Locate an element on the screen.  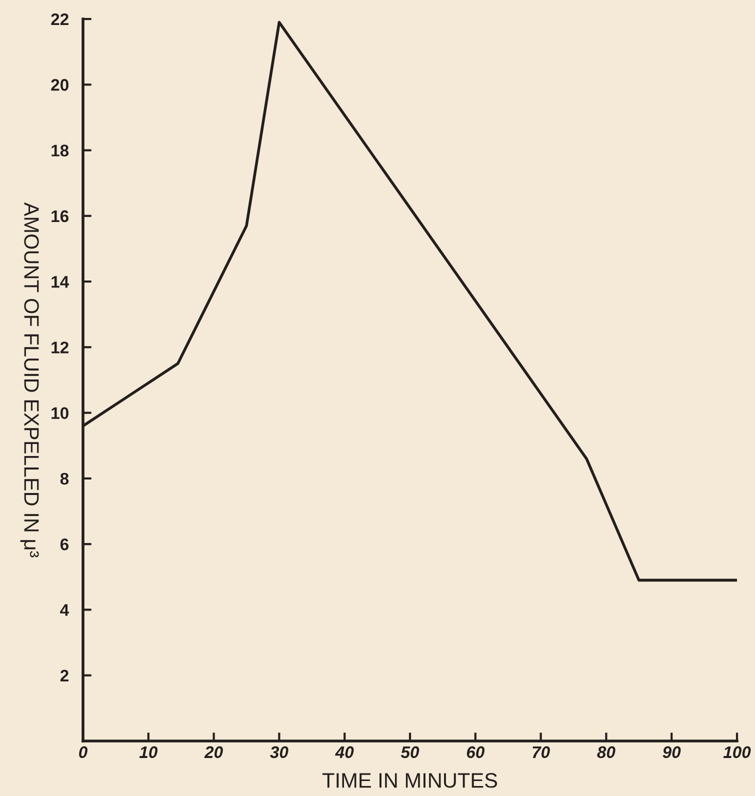
x-tick-label: 30 is located at coordinates (279, 752).